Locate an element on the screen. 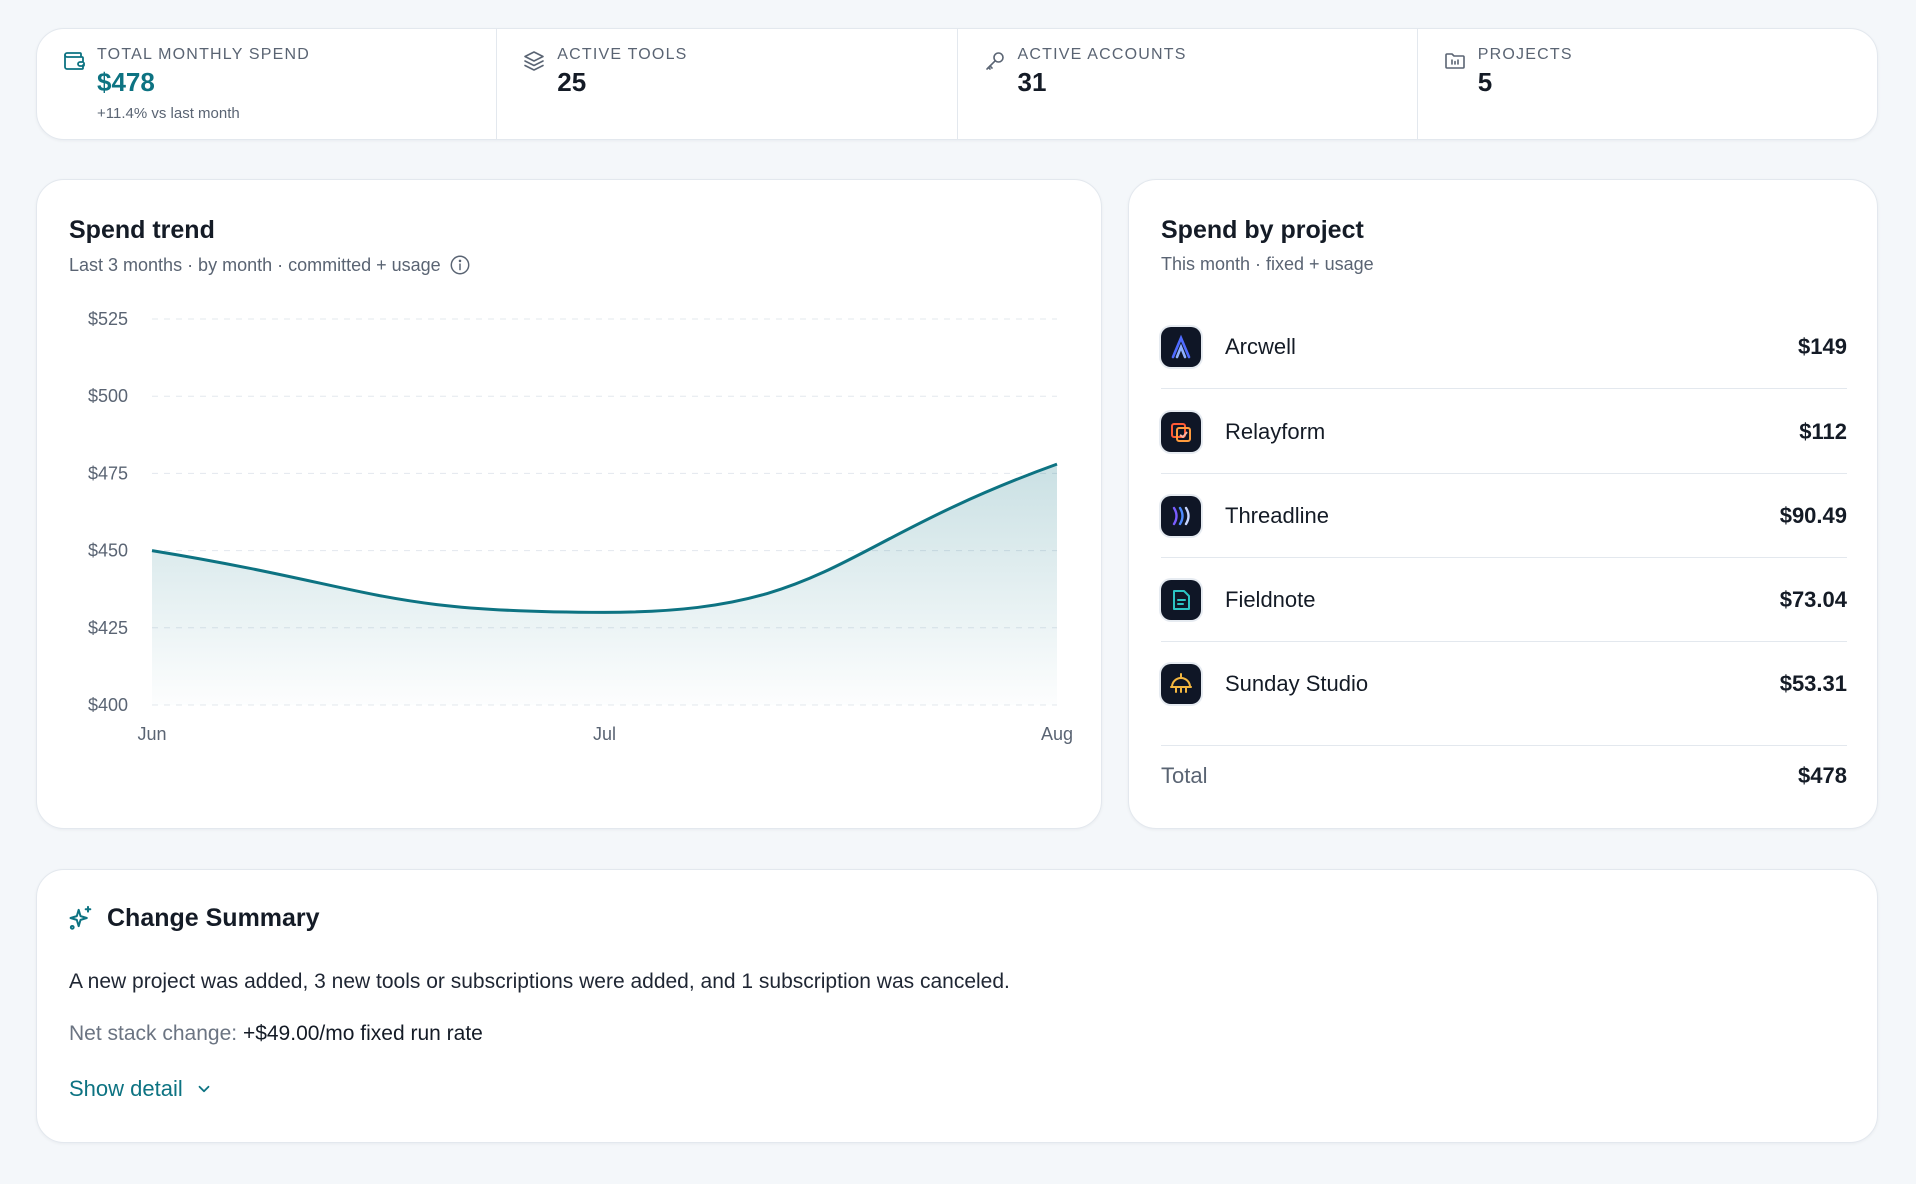 This screenshot has width=1916, height=1184. project-name: Relayform is located at coordinates (1275, 431).